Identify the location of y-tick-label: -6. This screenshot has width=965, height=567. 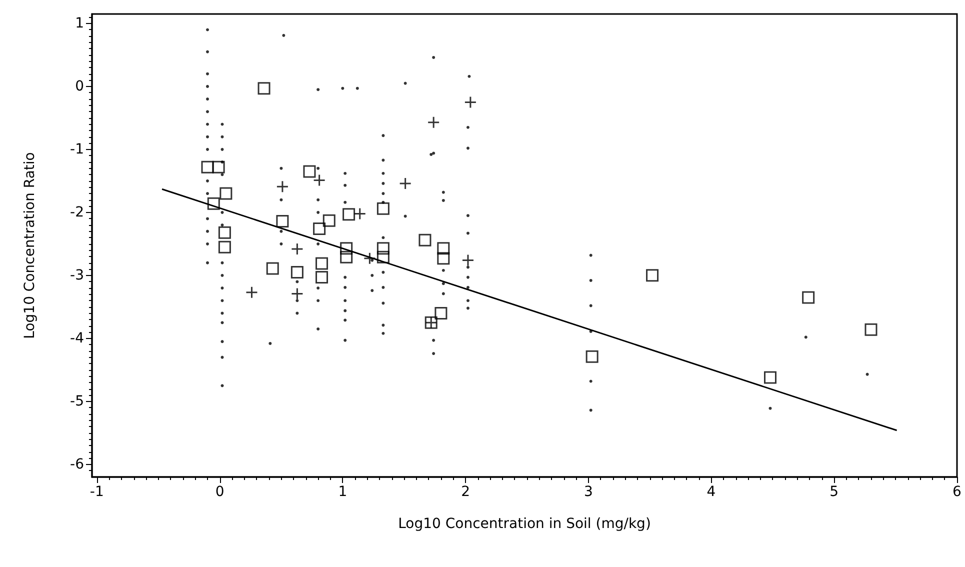
(77, 464).